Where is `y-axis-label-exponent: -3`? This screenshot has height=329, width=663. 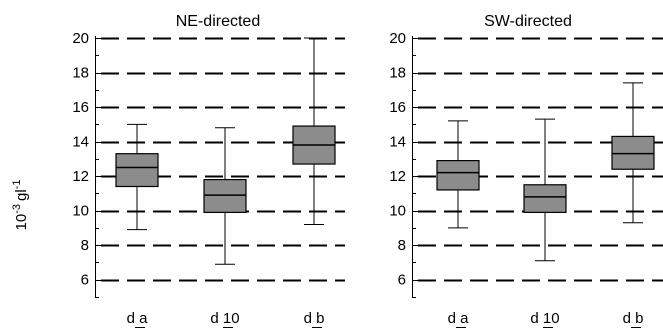
y-axis-label-exponent: -3 is located at coordinates (17, 209).